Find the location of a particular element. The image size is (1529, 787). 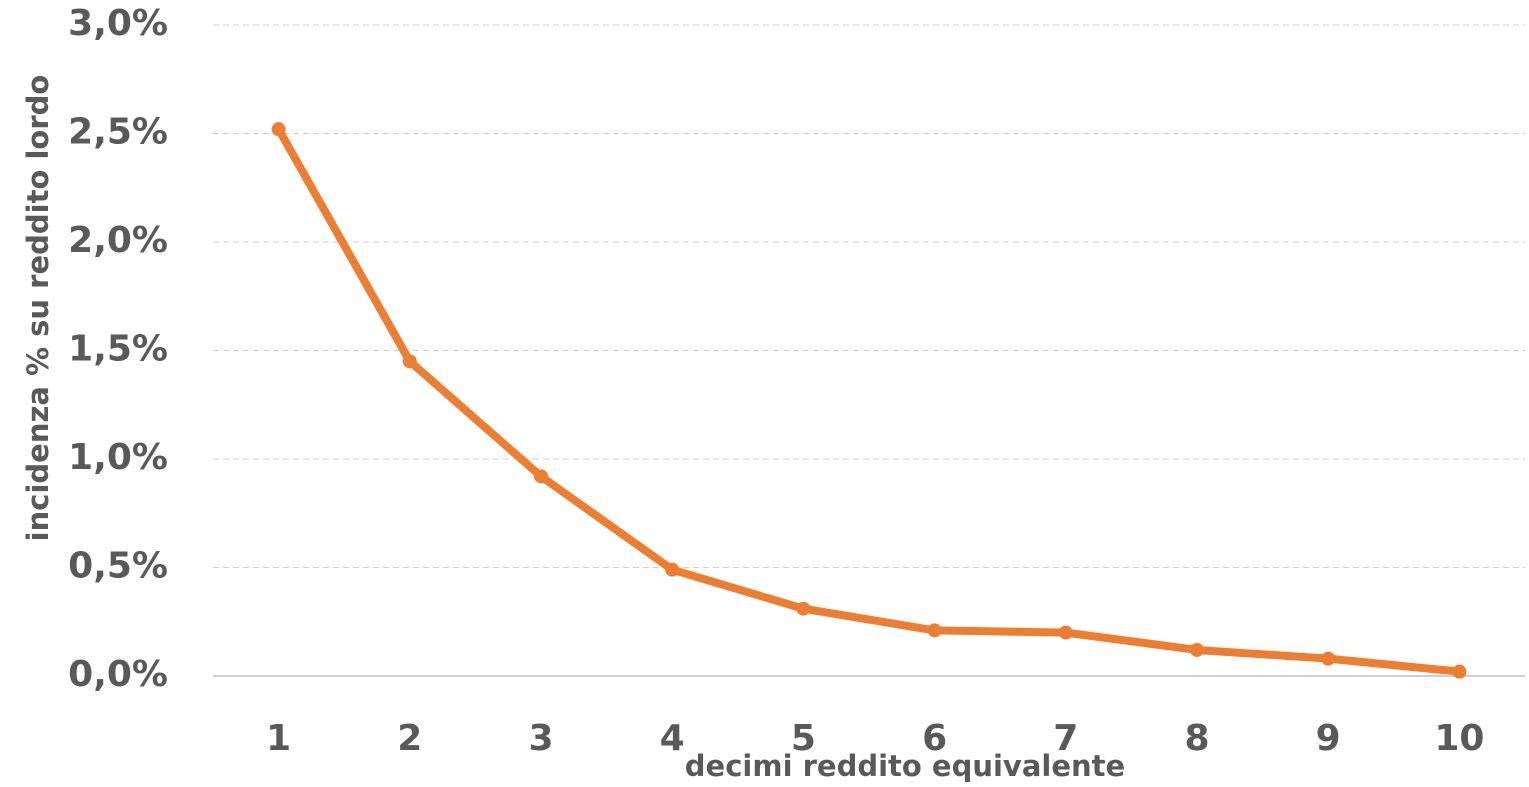

x-tick-label: 10 is located at coordinates (1459, 738).